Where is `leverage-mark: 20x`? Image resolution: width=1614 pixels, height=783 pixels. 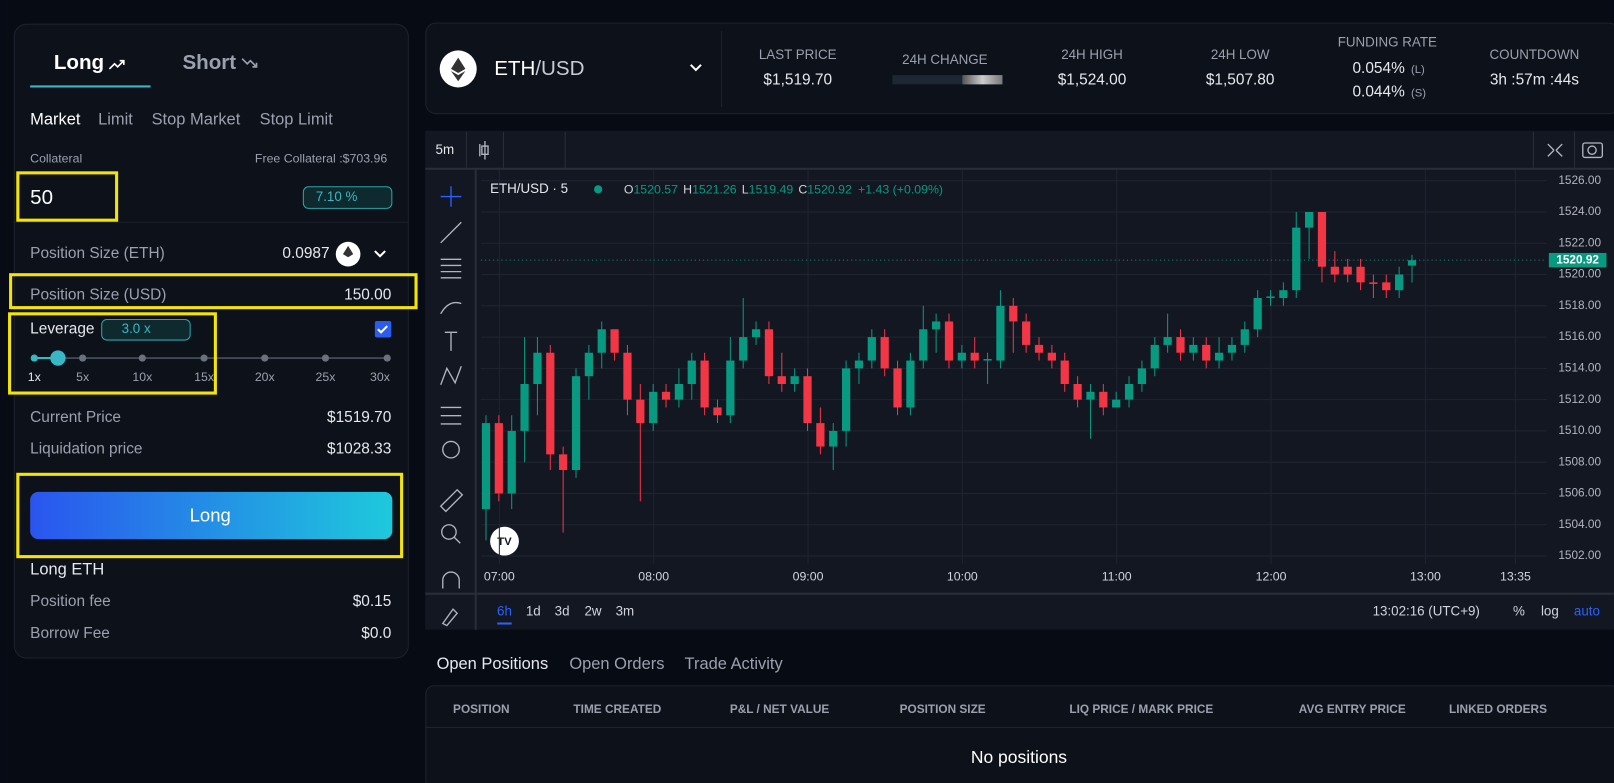
leverage-mark: 20x is located at coordinates (265, 377).